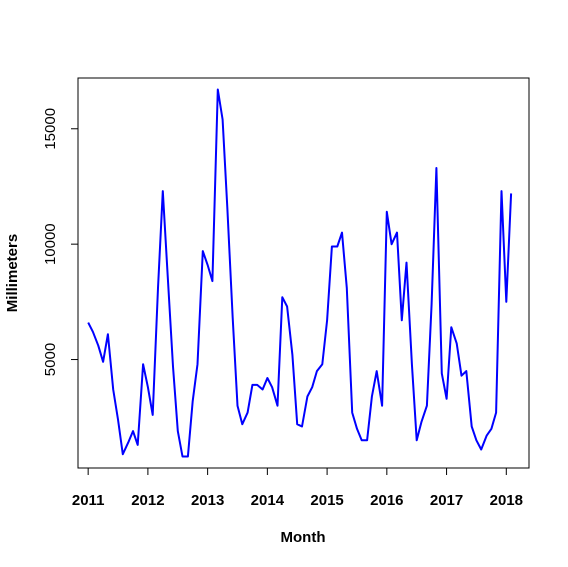 The image size is (568, 567). I want to click on x-tick-label: 2014, so click(268, 500).